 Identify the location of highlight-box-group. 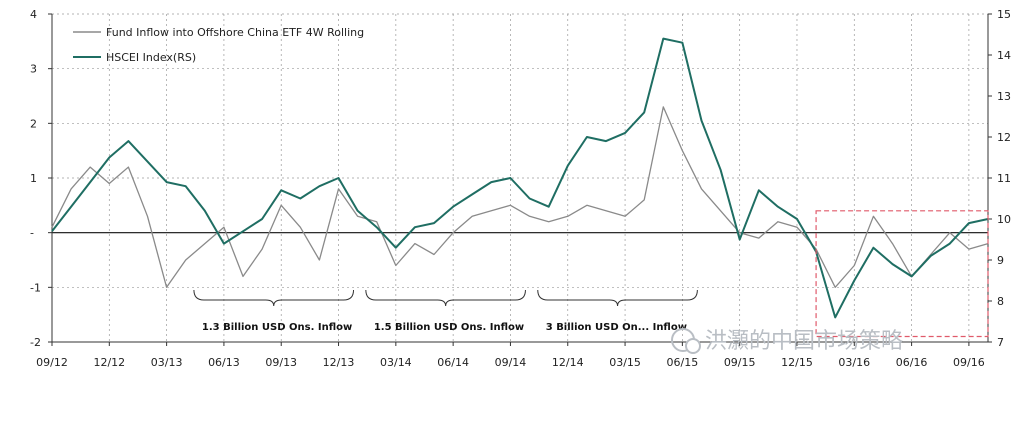
(902, 274).